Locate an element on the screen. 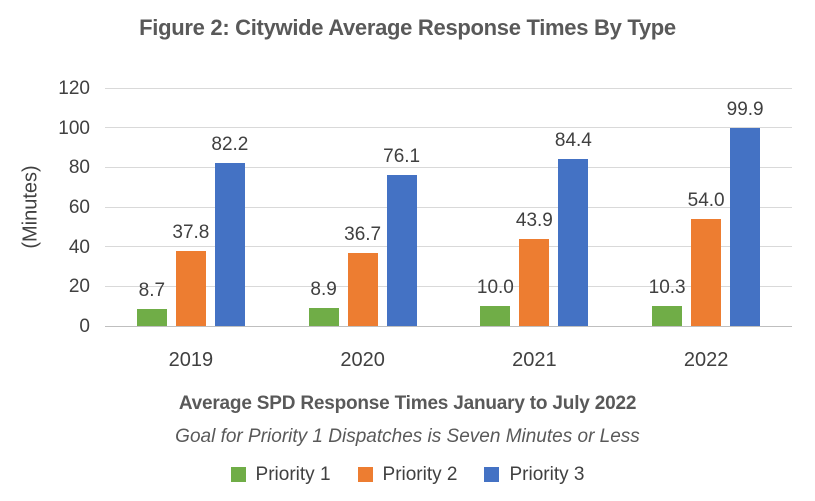  data-label-priority-1-2019: 8.7 is located at coordinates (152, 290).